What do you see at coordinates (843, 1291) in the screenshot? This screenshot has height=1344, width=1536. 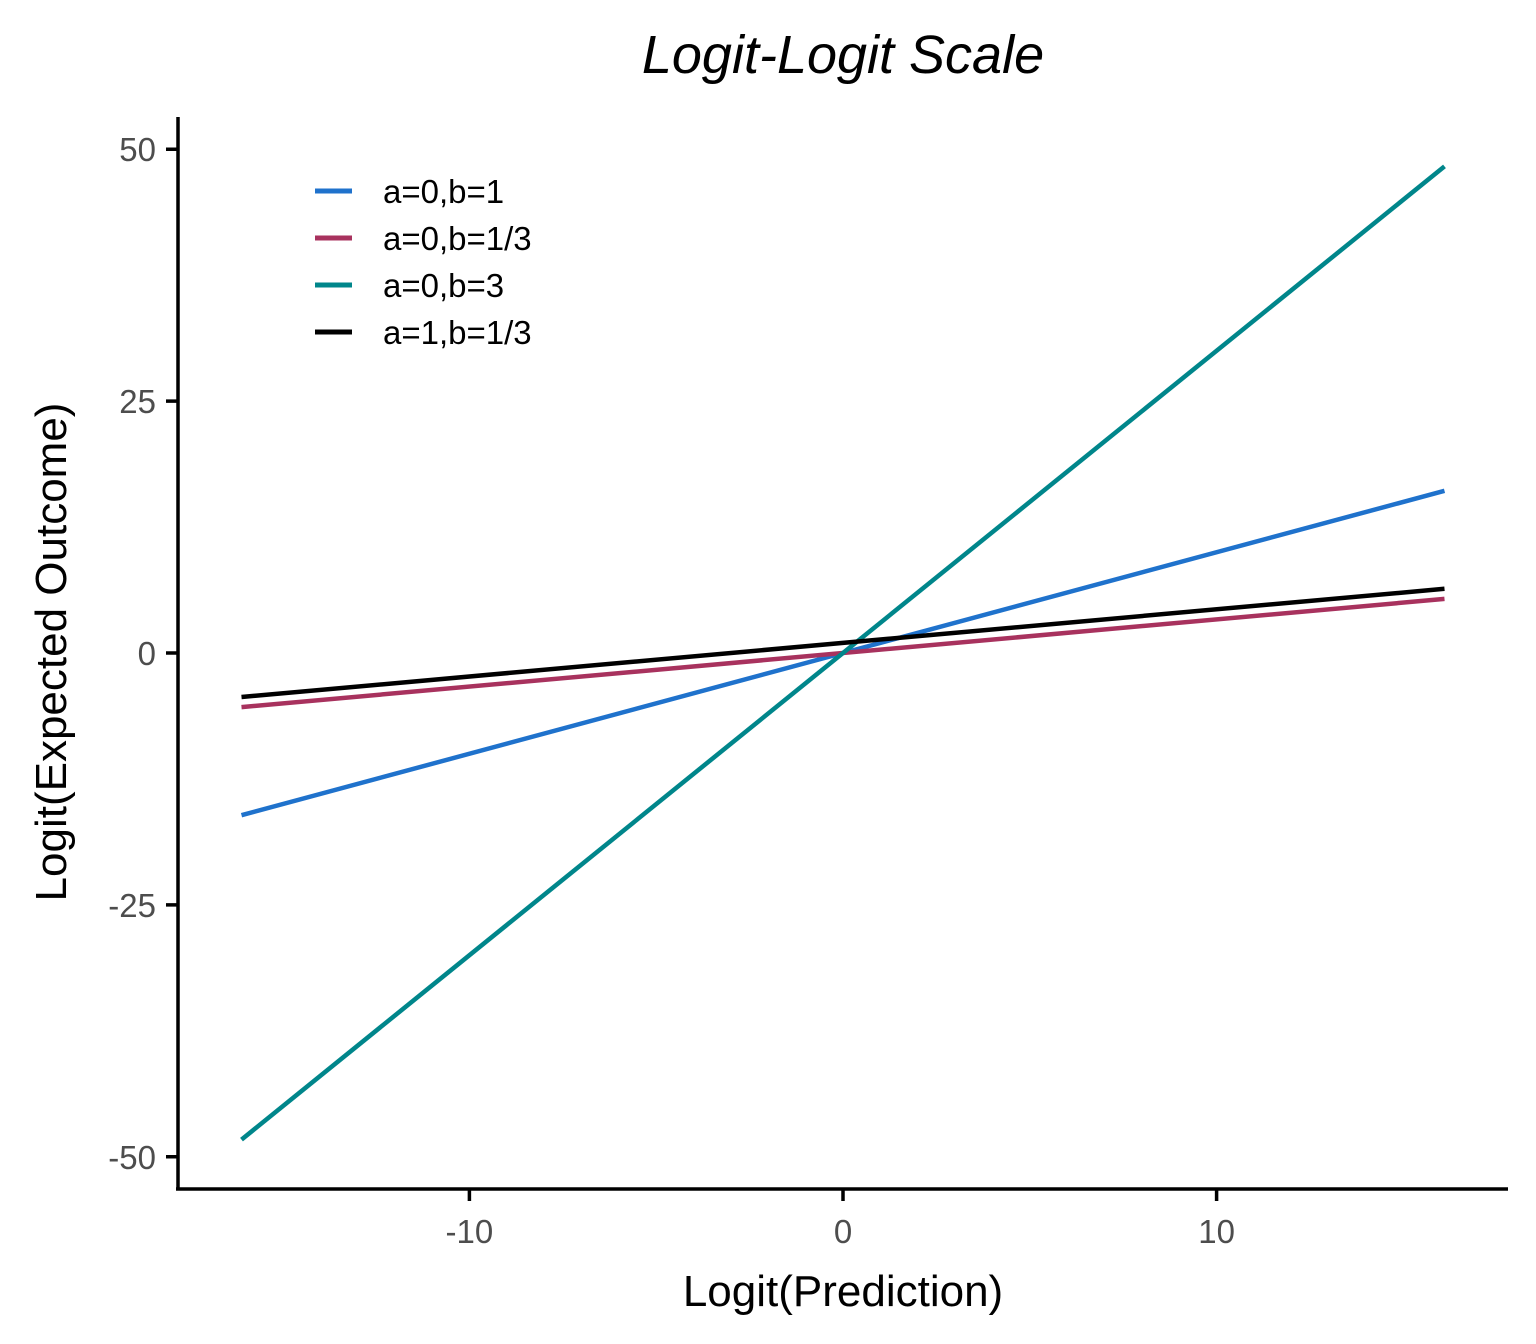 I see `x-axis-label: Logit(Prediction)` at bounding box center [843, 1291].